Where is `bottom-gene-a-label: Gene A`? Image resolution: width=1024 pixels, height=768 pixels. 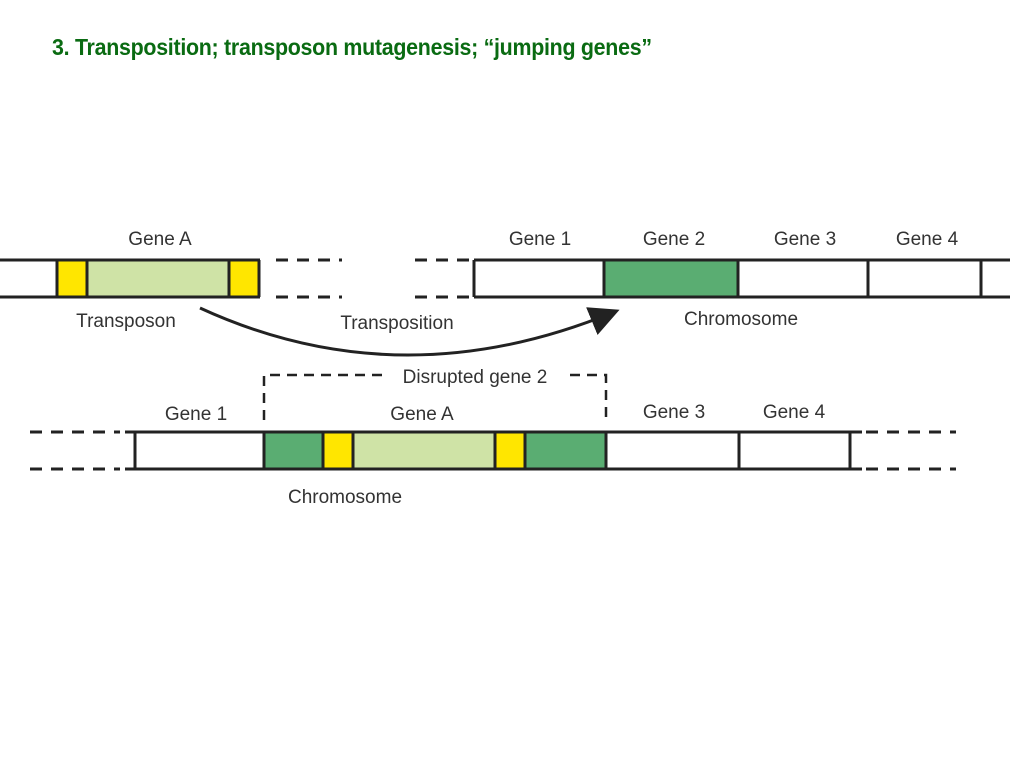
bottom-gene-a-label: Gene A is located at coordinates (422, 414).